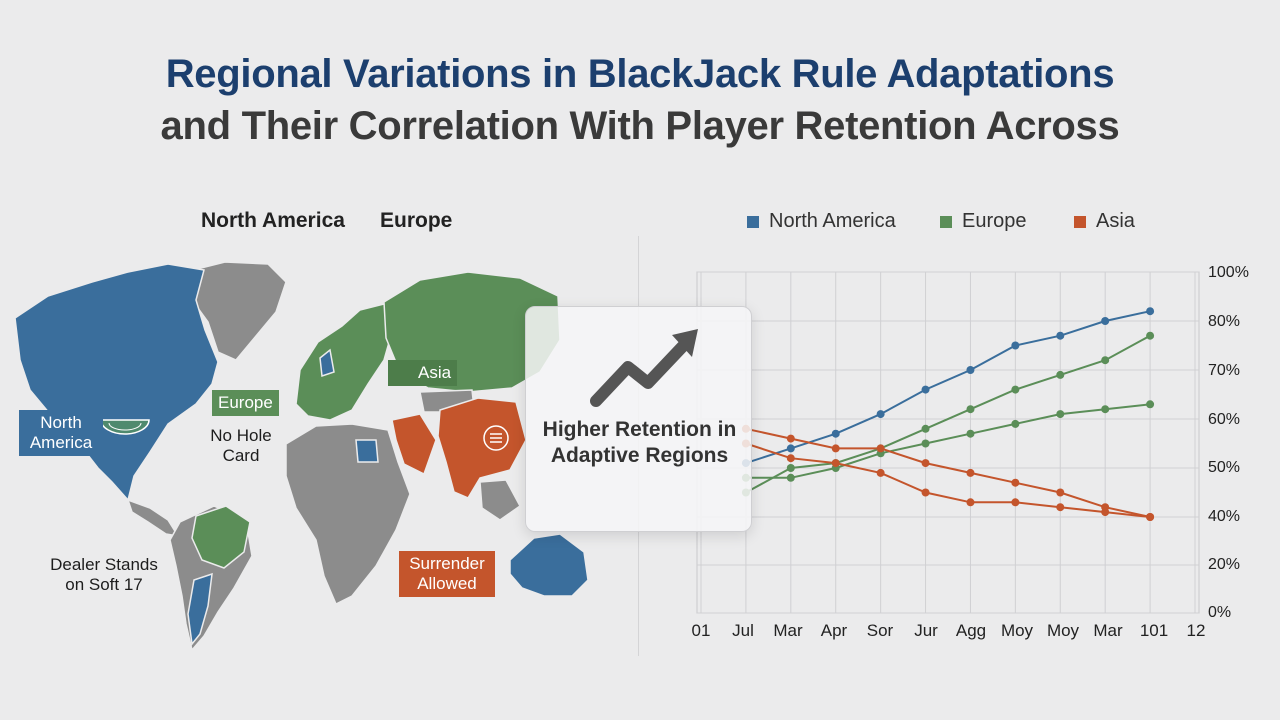  What do you see at coordinates (1224, 419) in the screenshot?
I see `y-tick-label: 60%` at bounding box center [1224, 419].